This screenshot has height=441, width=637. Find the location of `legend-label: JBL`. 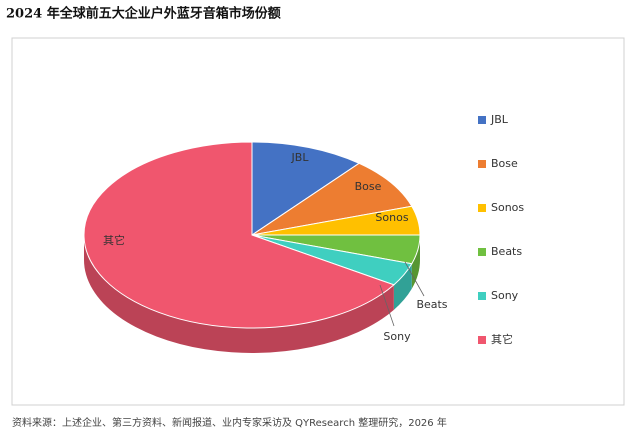

legend-label: JBL is located at coordinates (499, 119).